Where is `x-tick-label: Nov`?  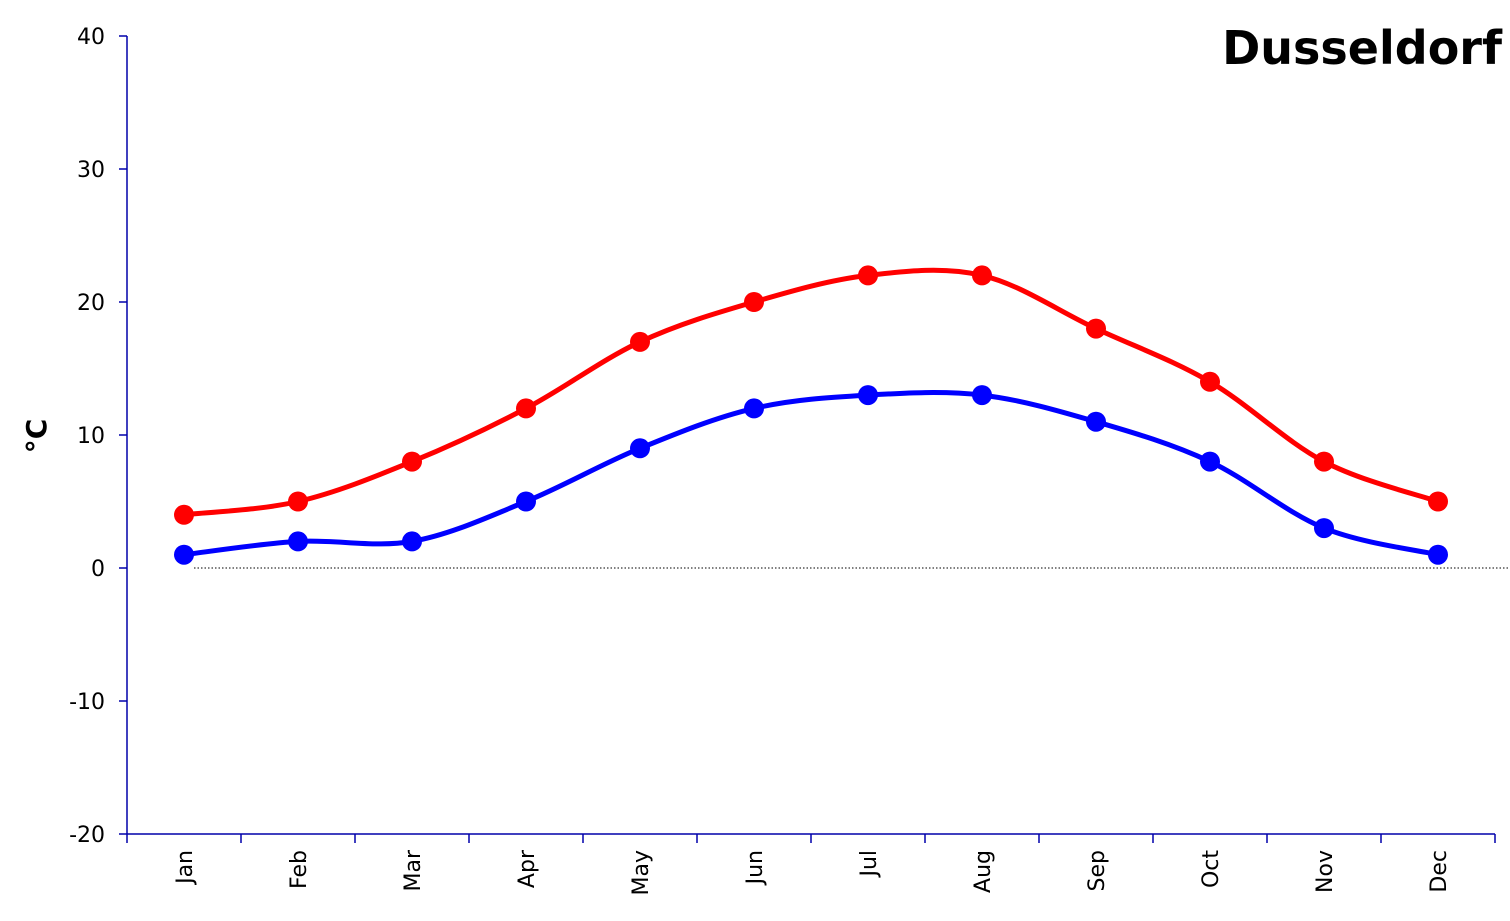
x-tick-label: Nov is located at coordinates (1325, 871).